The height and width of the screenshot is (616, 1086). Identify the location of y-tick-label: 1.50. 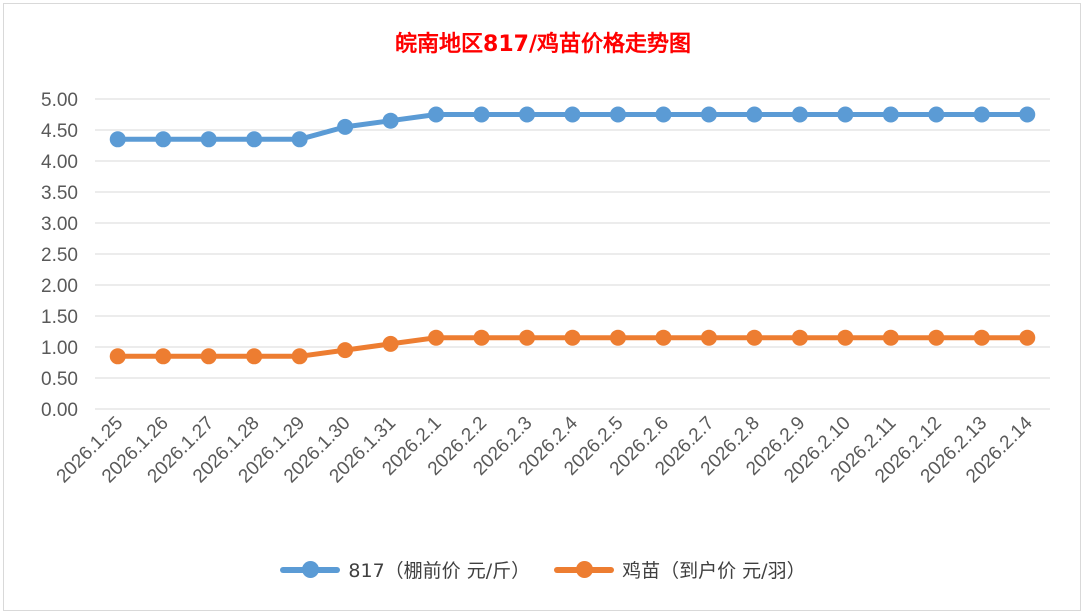
(59, 317).